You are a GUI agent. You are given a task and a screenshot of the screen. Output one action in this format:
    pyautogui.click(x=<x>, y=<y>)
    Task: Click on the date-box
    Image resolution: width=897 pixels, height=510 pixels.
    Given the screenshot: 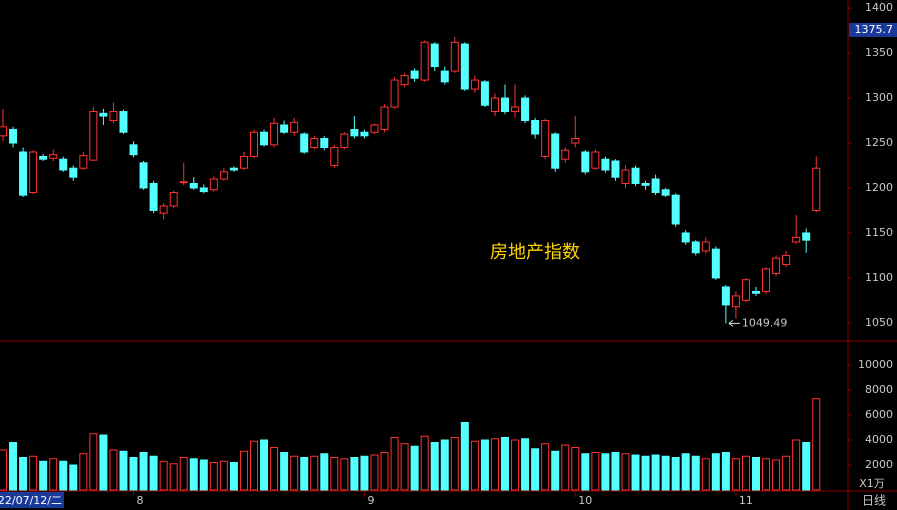 What is the action you would take?
    pyautogui.click(x=32, y=500)
    